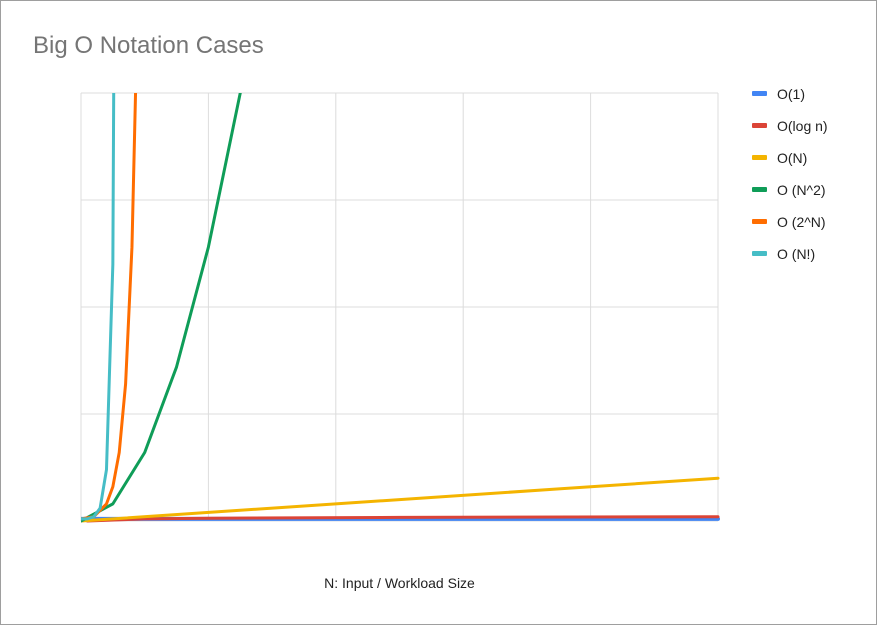 The width and height of the screenshot is (877, 625). Describe the element at coordinates (809, 157) in the screenshot. I see `legend-item: O(N)` at that location.